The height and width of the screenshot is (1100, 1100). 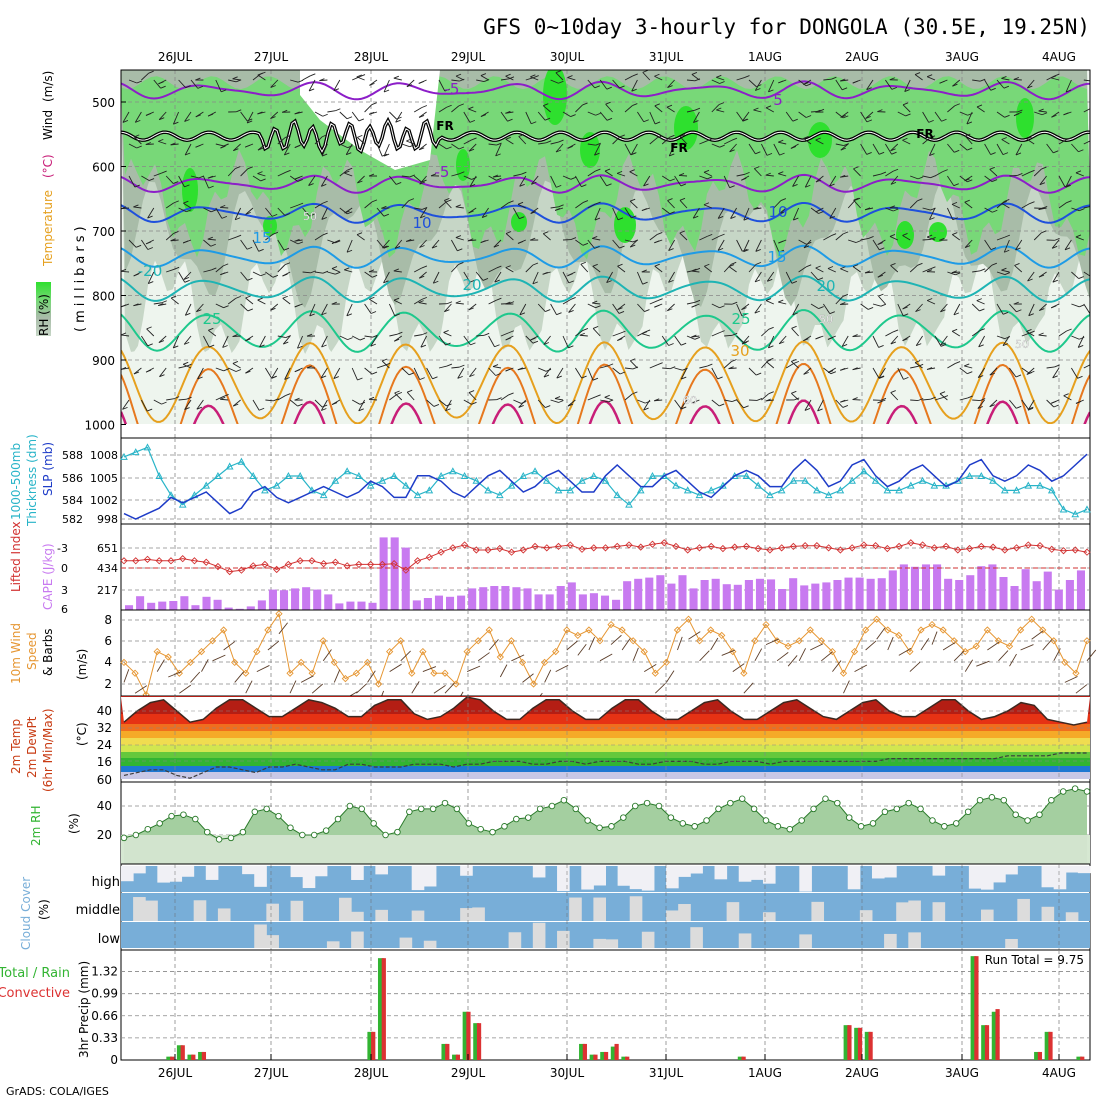 What do you see at coordinates (606, 1055) in the screenshot?
I see `precip-convective-bar` at bounding box center [606, 1055].